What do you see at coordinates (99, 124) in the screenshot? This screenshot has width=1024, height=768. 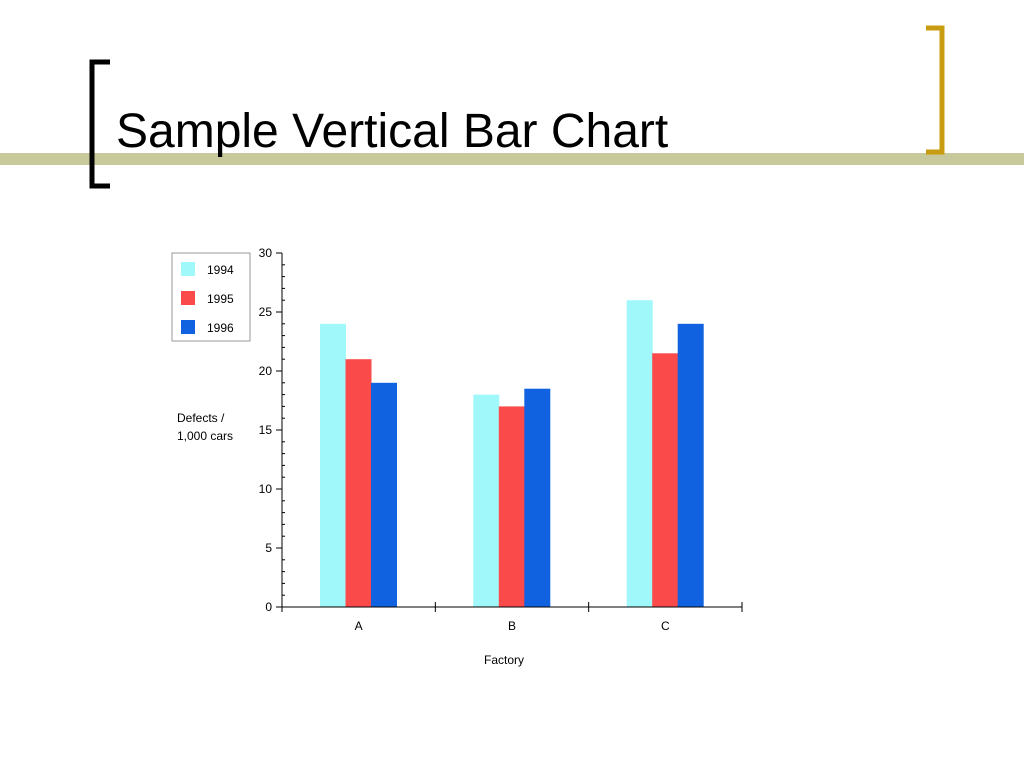 I see `left-bracket` at bounding box center [99, 124].